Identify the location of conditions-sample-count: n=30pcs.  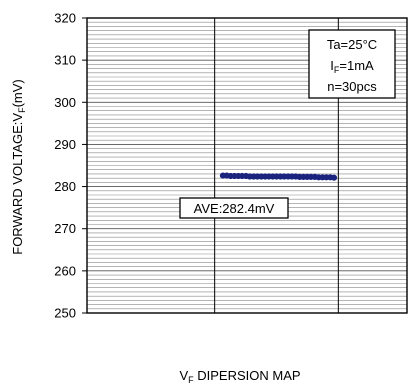
(352, 86).